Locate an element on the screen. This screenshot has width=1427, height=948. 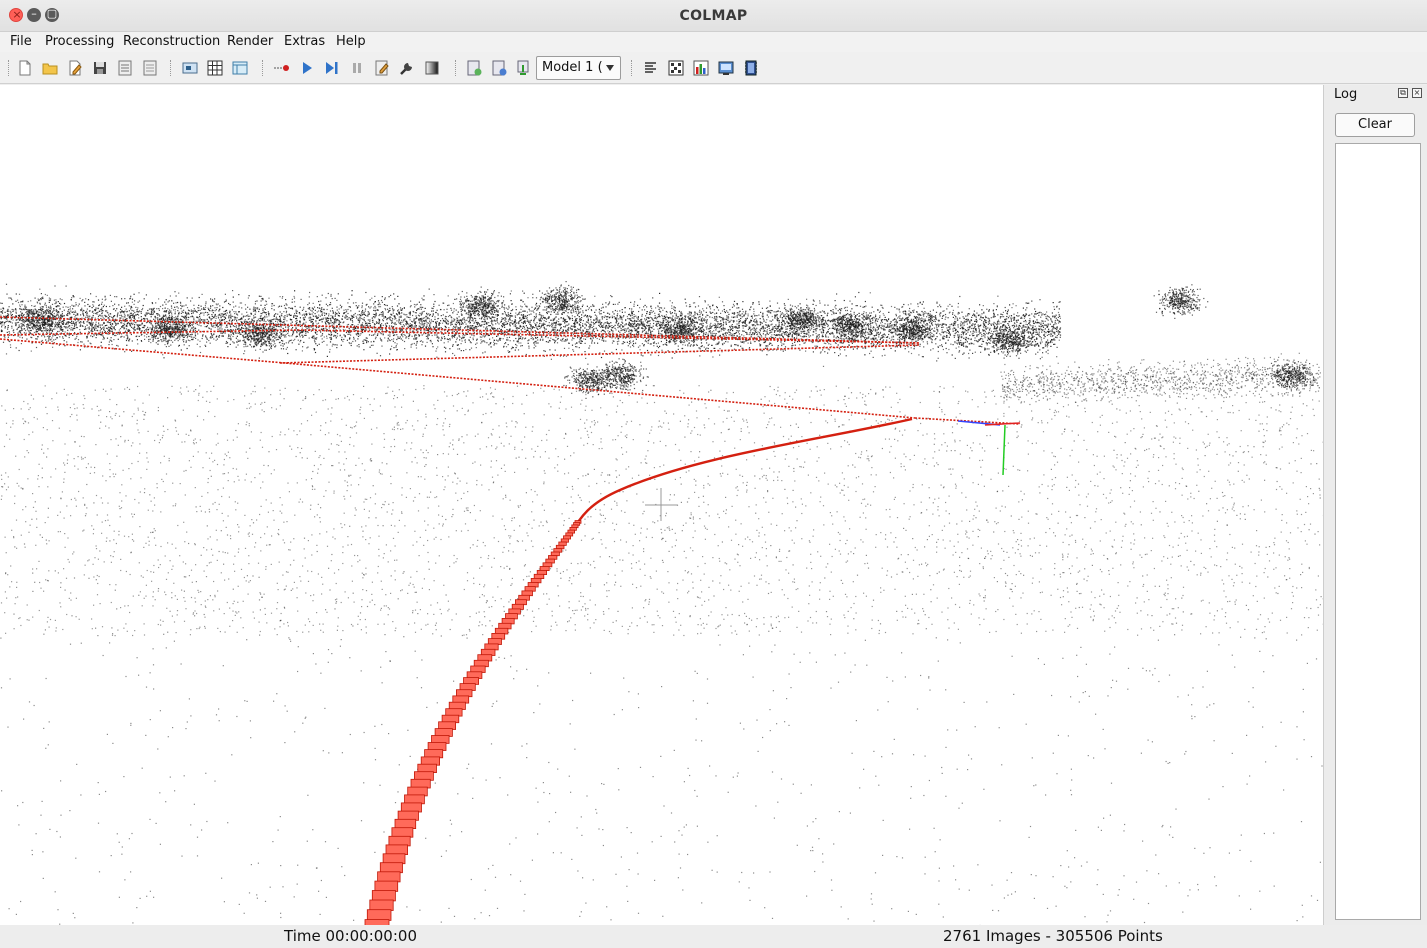
status-image-point-count: 2761 Images - 305506 Points is located at coordinates (1053, 936).